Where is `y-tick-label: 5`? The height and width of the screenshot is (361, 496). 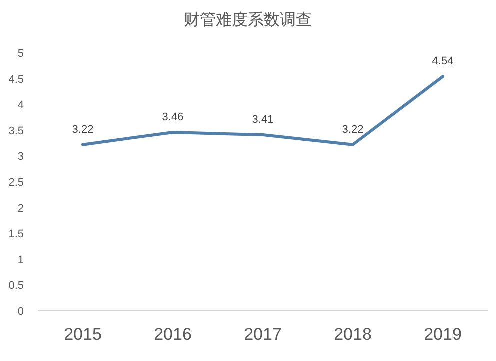 y-tick-label: 5 is located at coordinates (21, 54).